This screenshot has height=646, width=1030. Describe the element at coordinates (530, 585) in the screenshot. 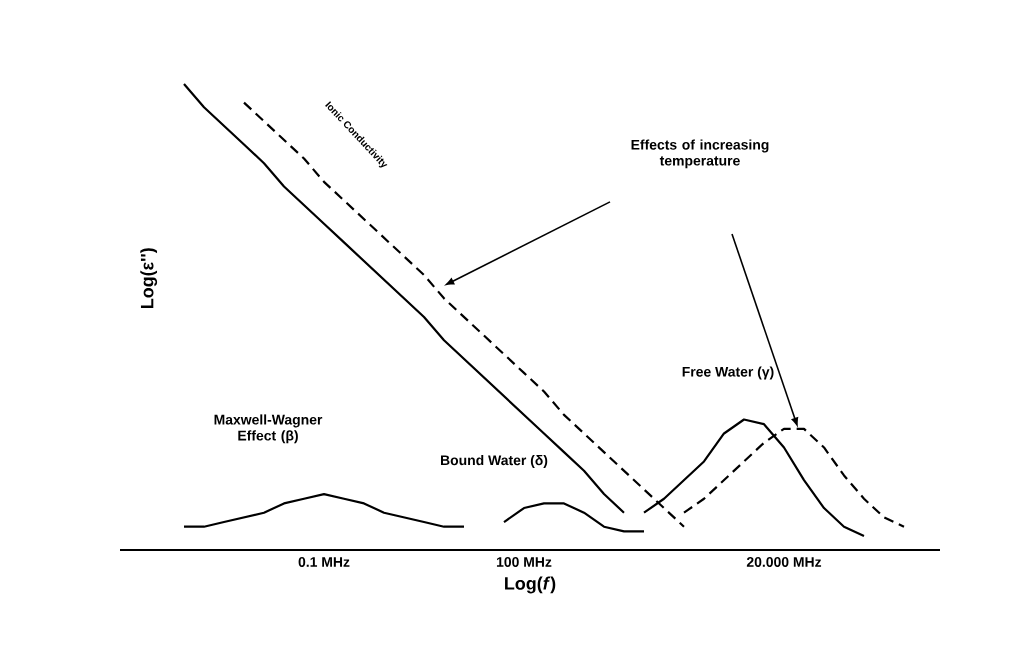

I see `x-axis-title: Log(f)` at that location.